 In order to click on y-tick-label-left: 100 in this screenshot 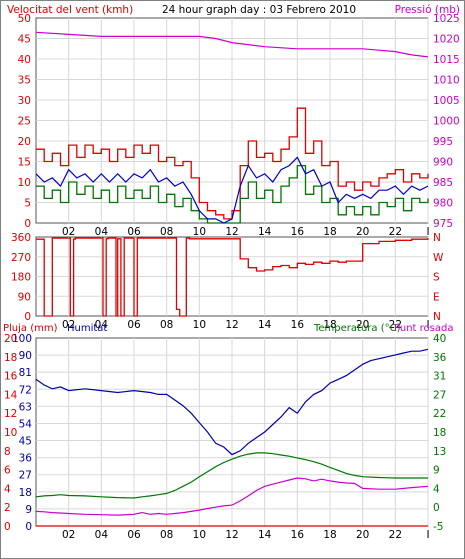, I will do `click(22, 339)`.